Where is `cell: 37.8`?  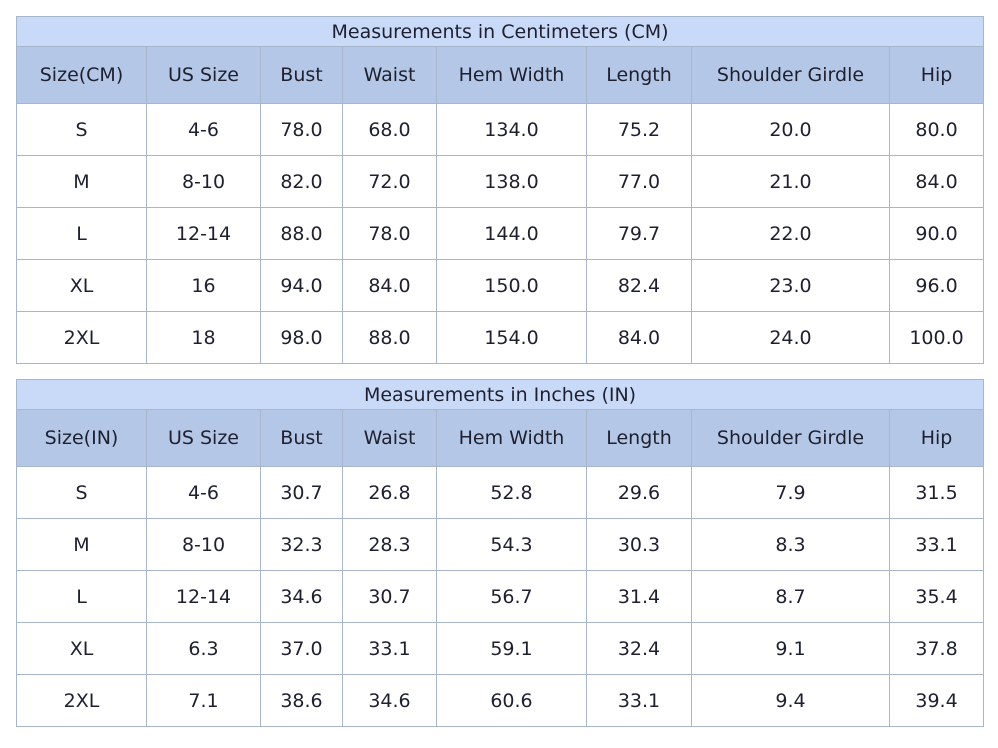 cell: 37.8 is located at coordinates (936, 648).